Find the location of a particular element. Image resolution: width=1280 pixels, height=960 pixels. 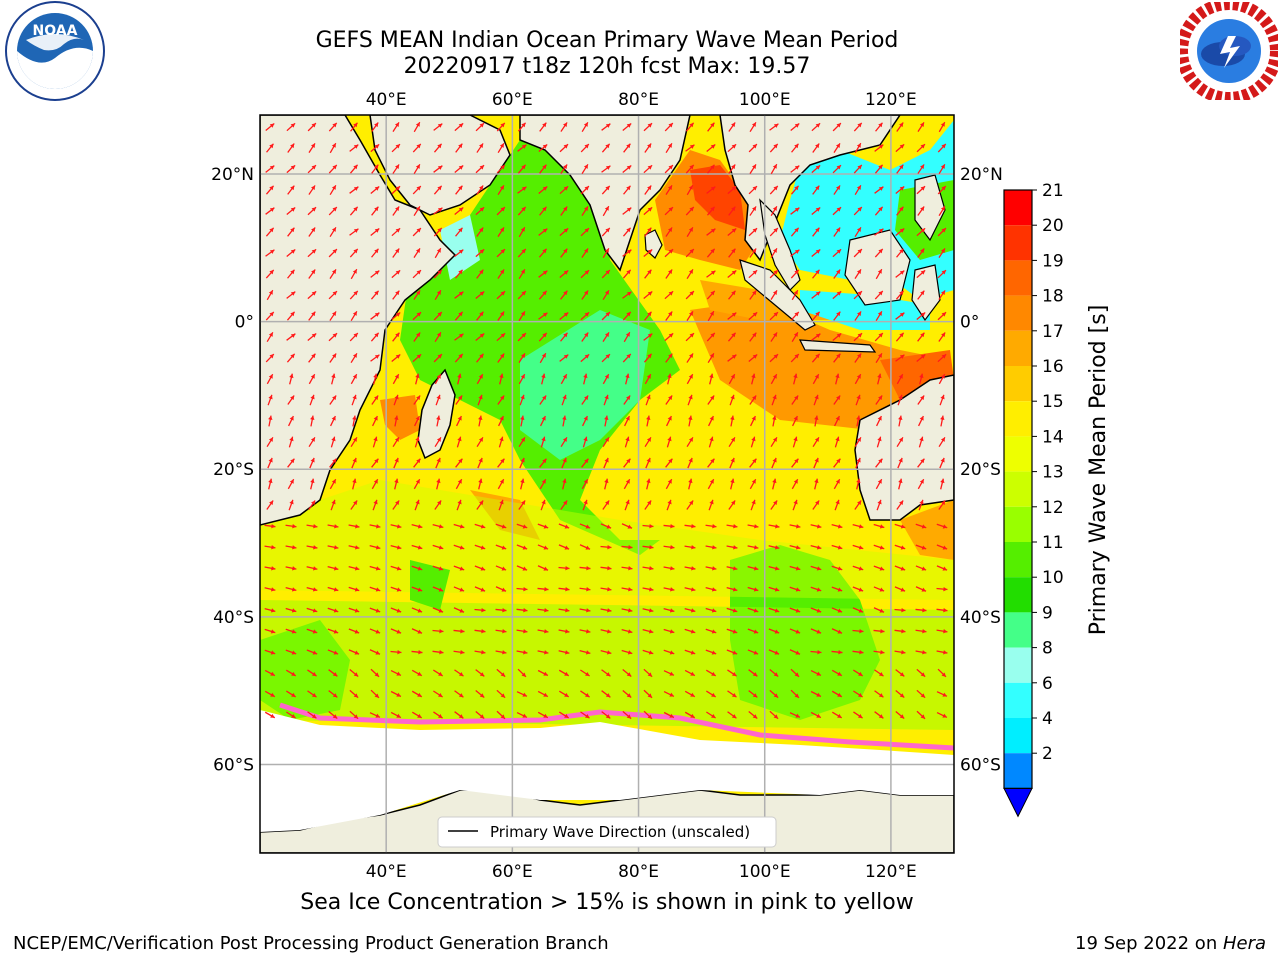

colorbar-title: Primary Wave Mean Period [s] is located at coordinates (1098, 470).